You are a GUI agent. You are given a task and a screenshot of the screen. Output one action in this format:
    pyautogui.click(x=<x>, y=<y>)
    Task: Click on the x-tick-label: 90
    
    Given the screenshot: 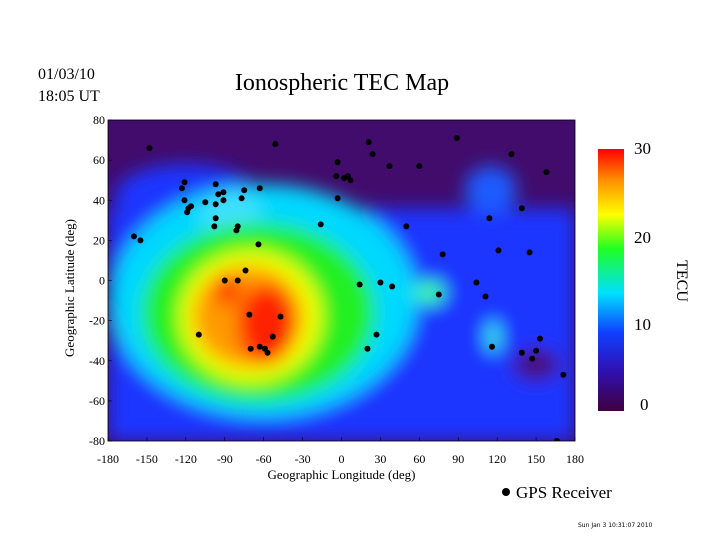 What is the action you would take?
    pyautogui.click(x=458, y=459)
    